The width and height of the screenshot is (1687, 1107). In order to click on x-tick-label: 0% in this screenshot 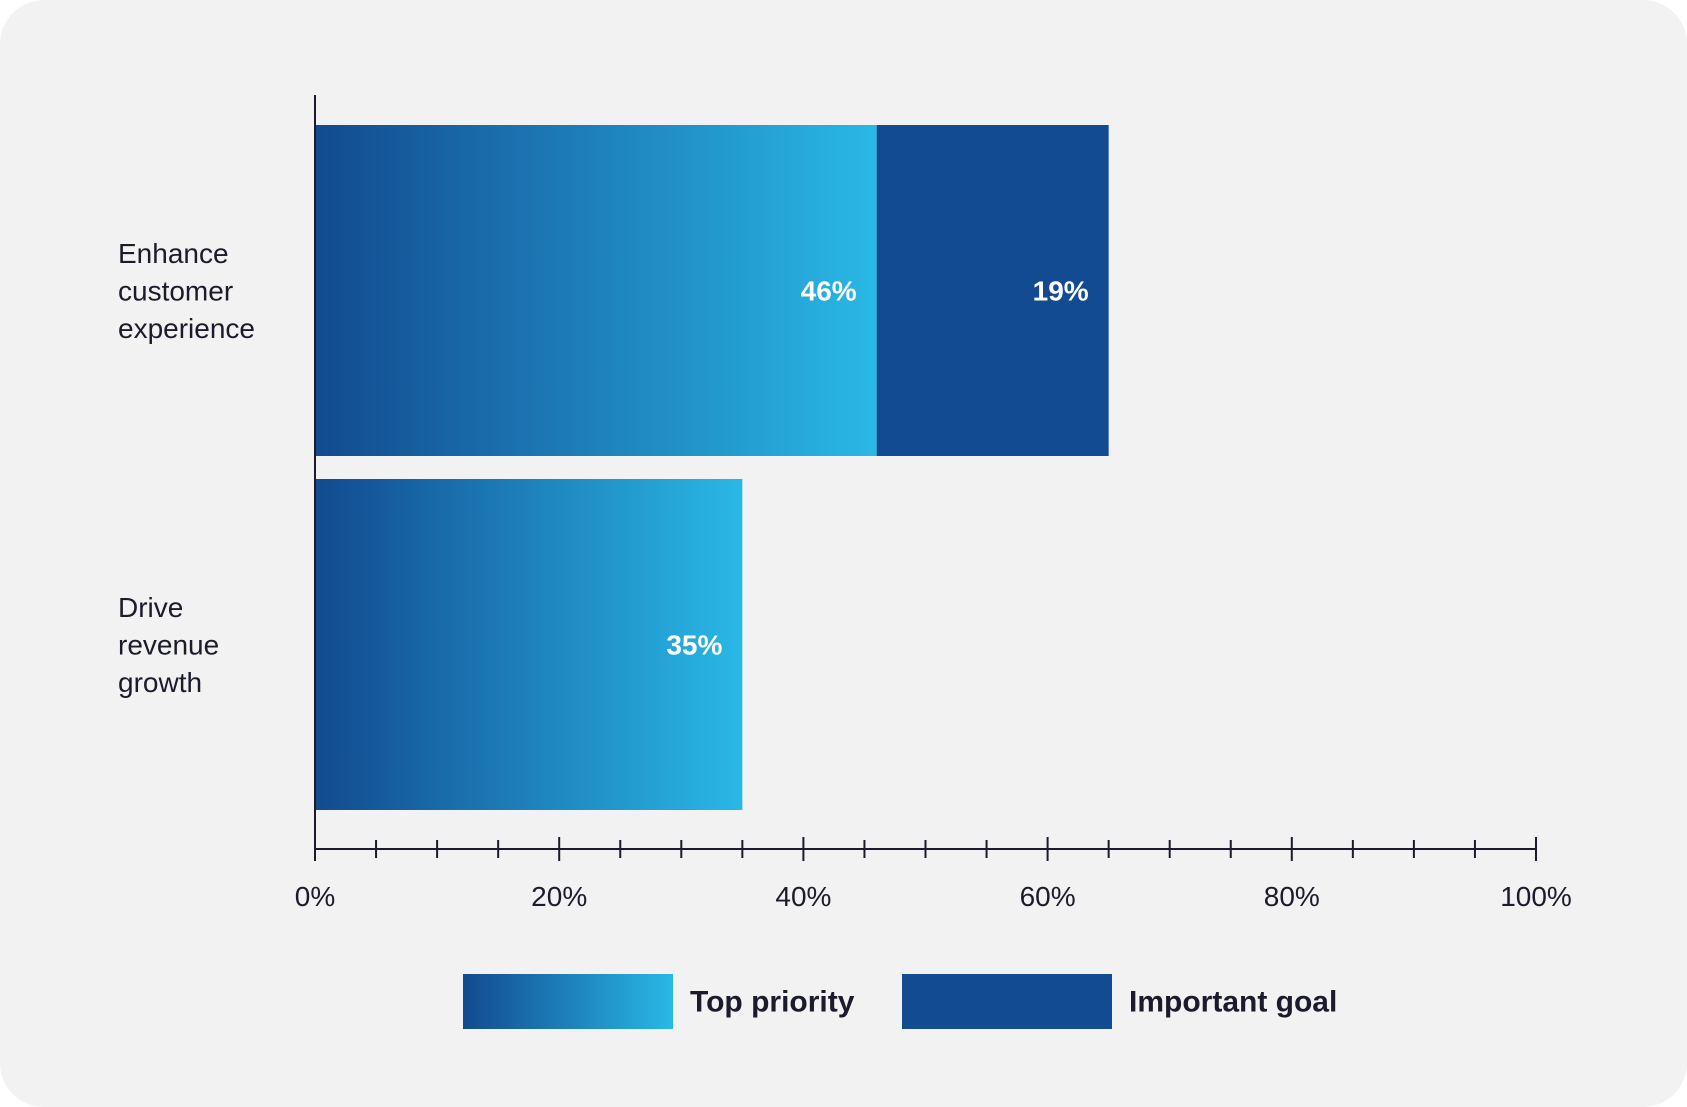, I will do `click(315, 896)`.